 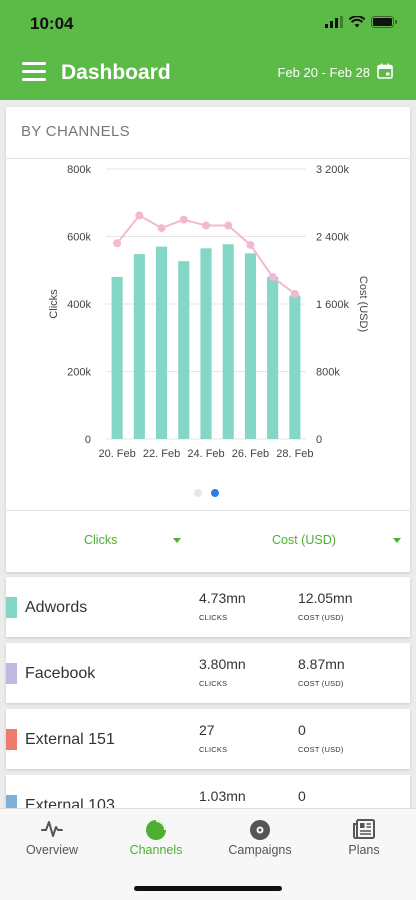 I want to click on y-right-tick-label: 3 200k, so click(x=333, y=170).